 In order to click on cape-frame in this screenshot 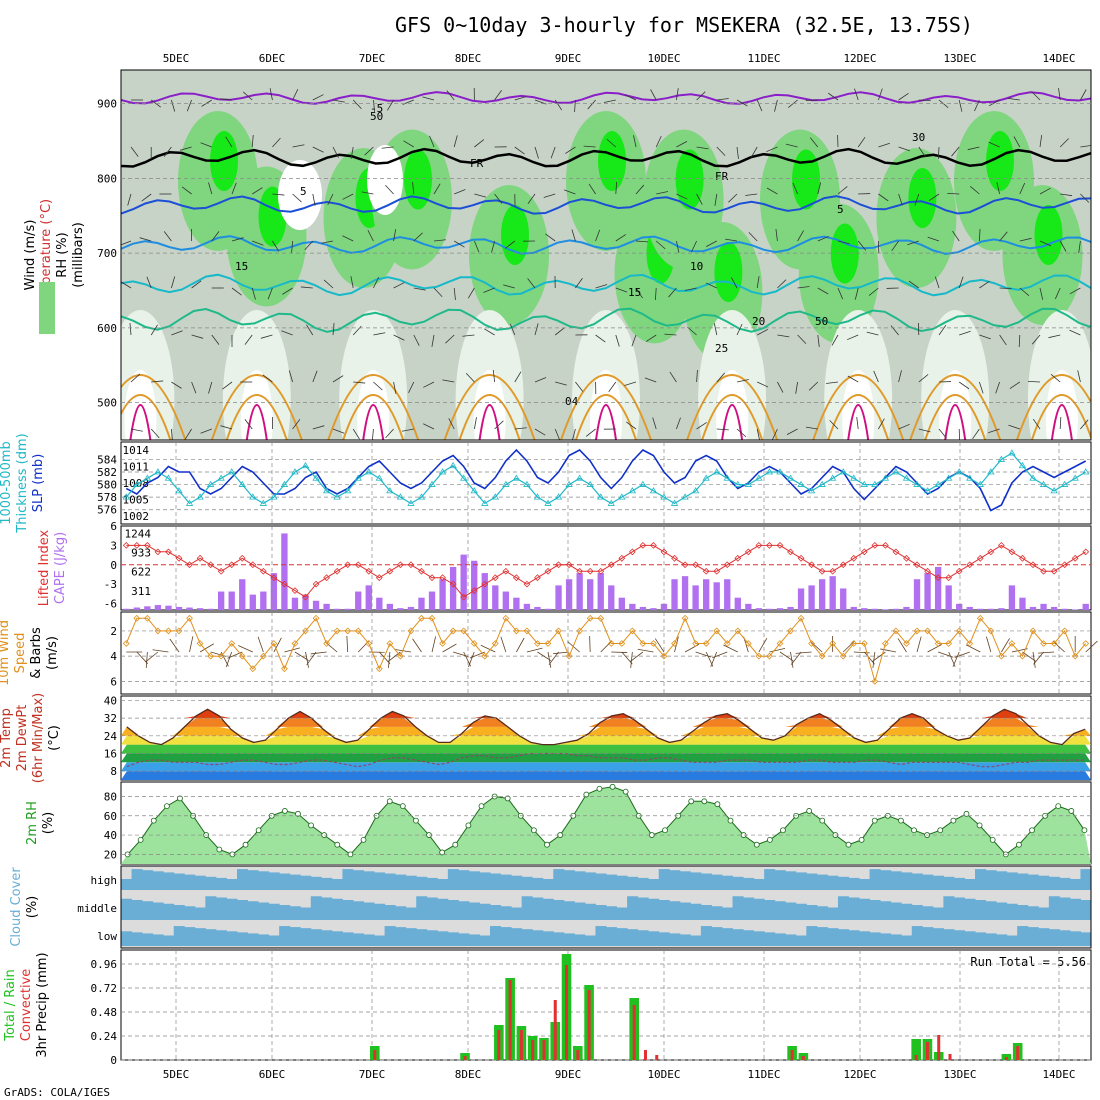, I will do `click(606, 568)`.